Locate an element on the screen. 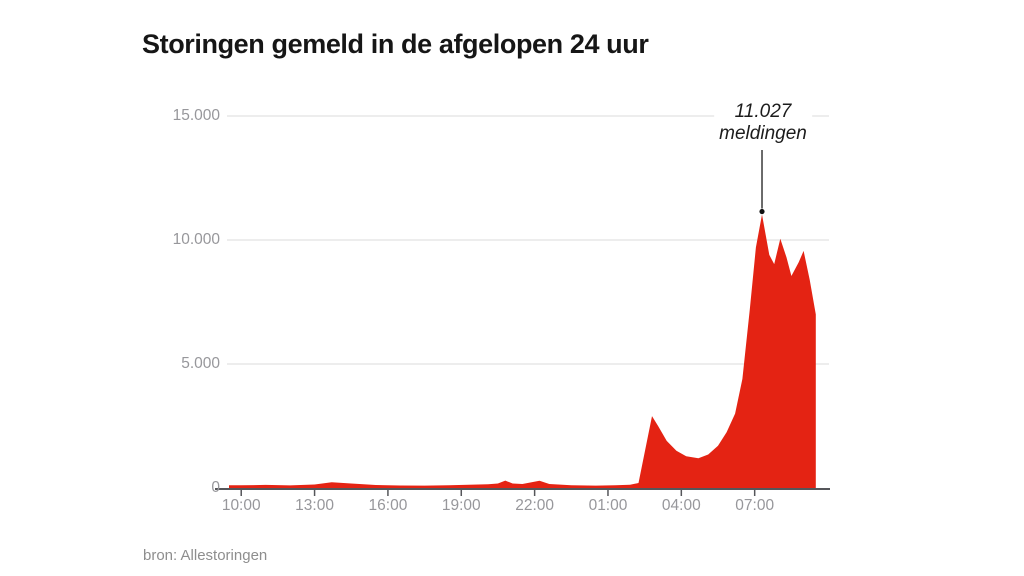 The image size is (1024, 576). x-axis-label: 04:00 is located at coordinates (681, 505).